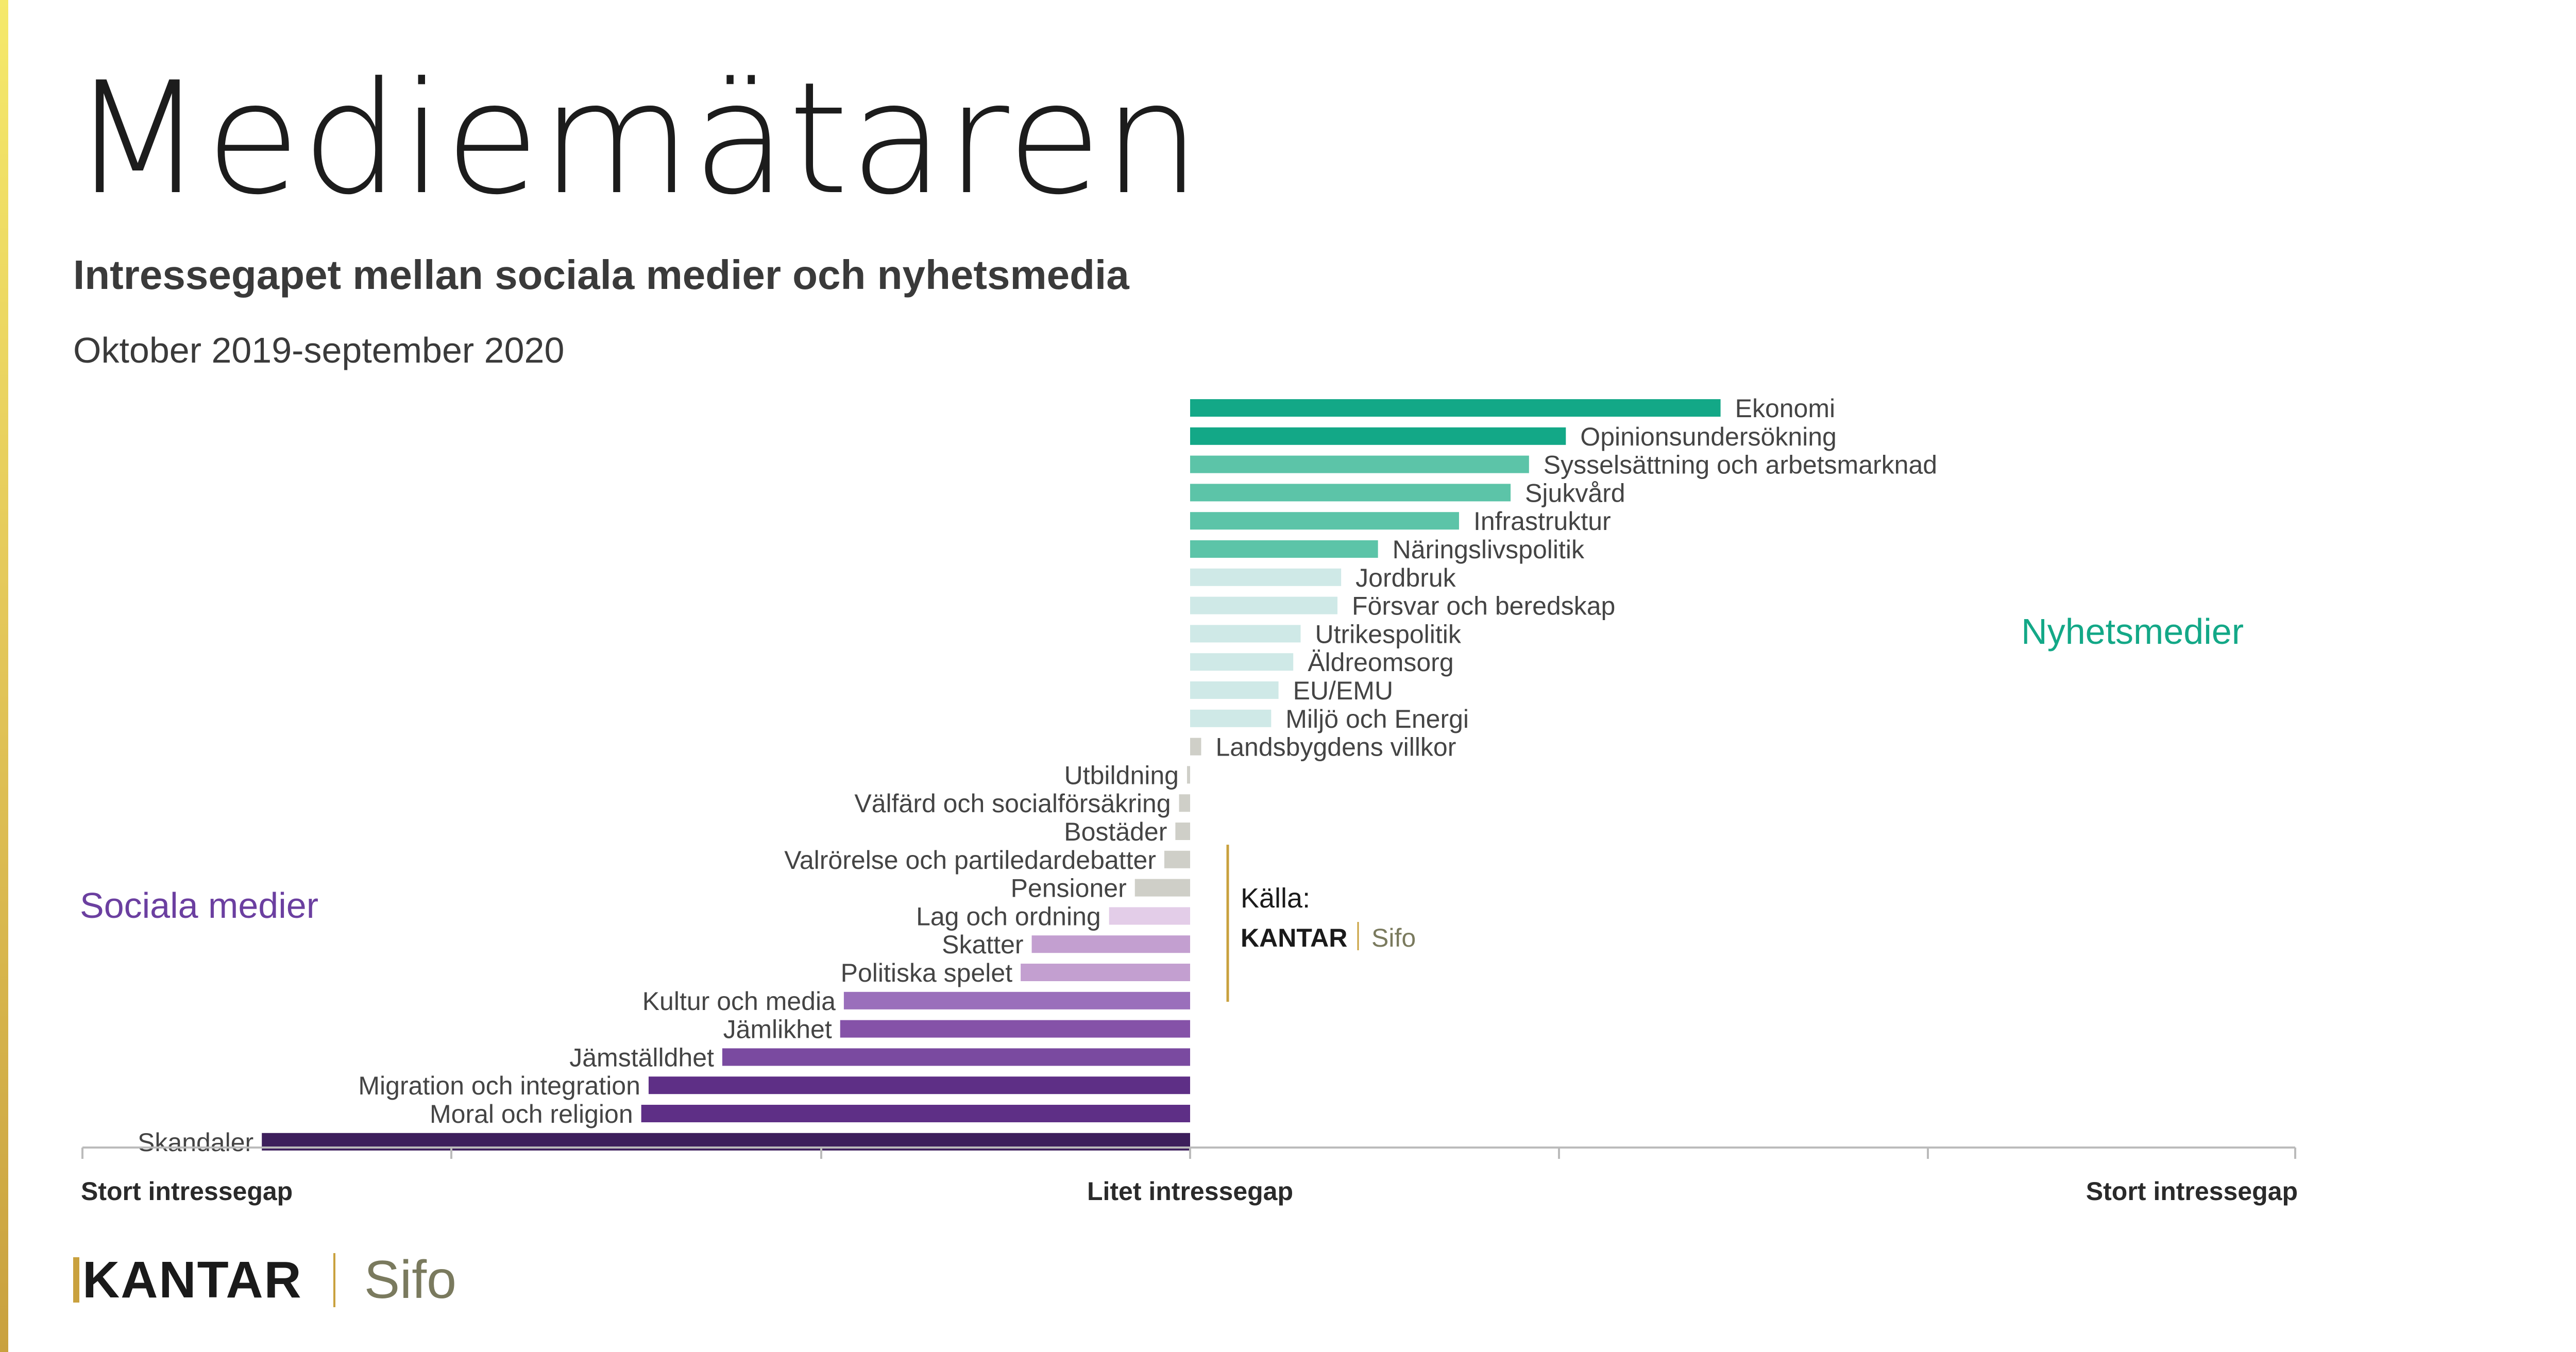 The image size is (2576, 1352). I want to click on bar-label-utbildning: Utbildning, so click(1121, 776).